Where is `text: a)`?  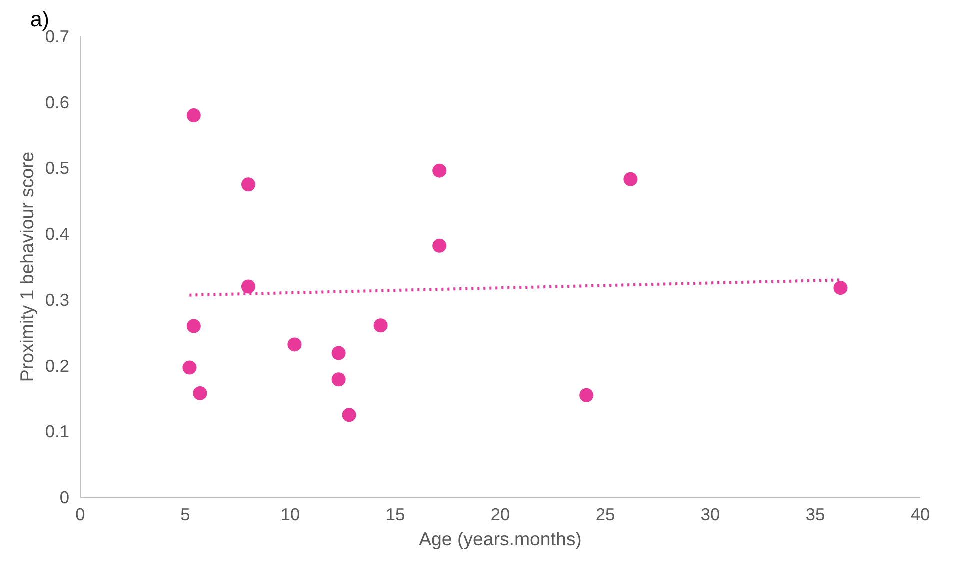 text: a) is located at coordinates (40, 20).